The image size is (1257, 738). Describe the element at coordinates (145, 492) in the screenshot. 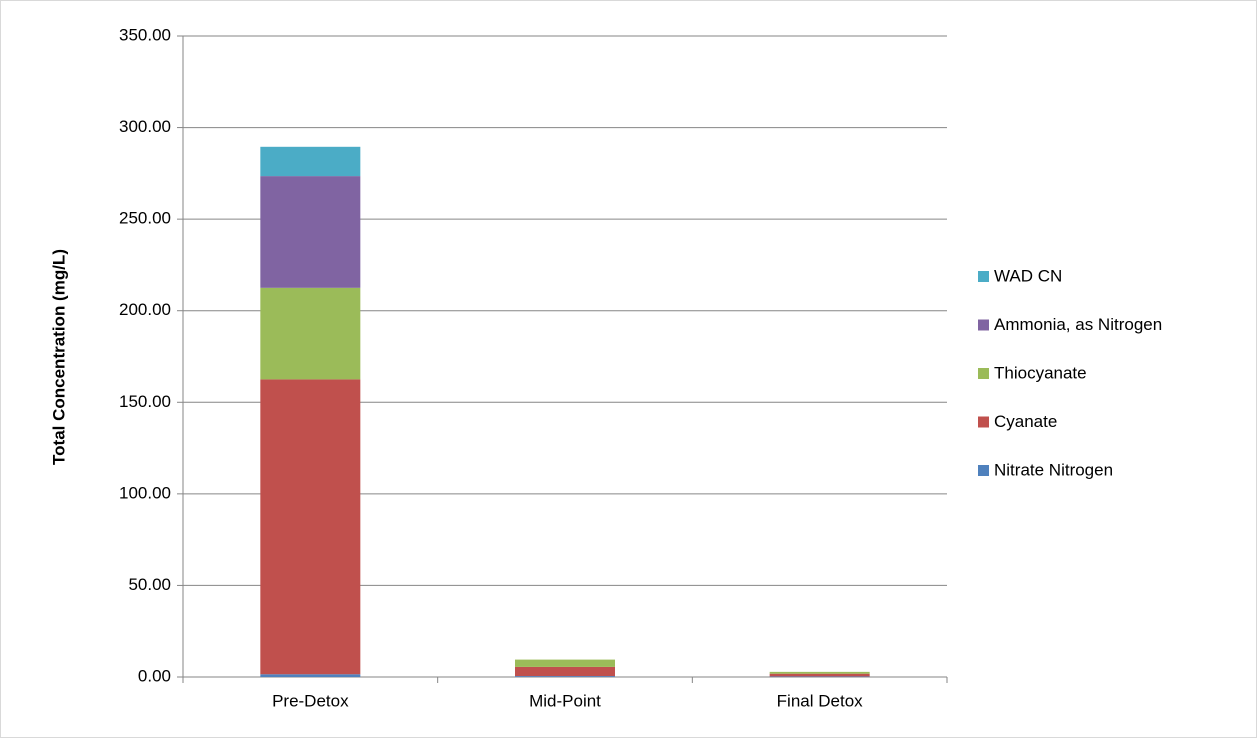

I see `y-tick-label: 100.00` at that location.